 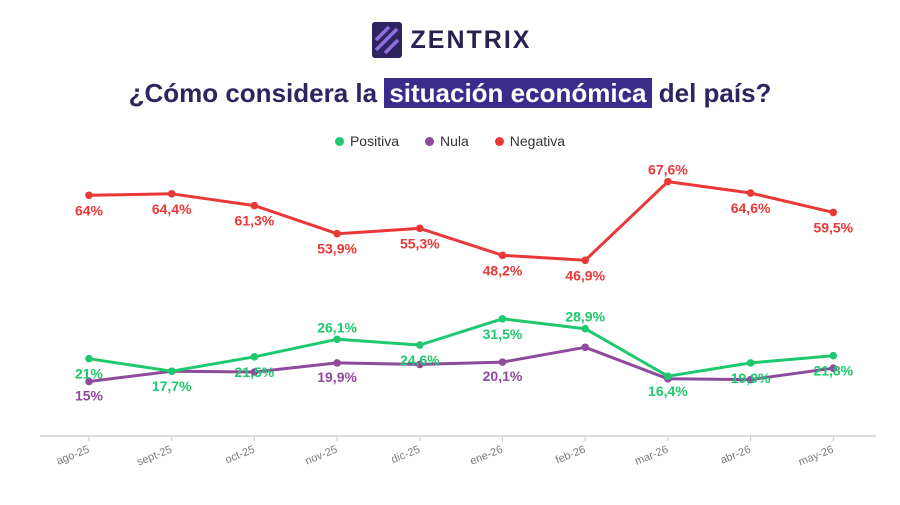 I want to click on data-label-nula: 20,1%, so click(x=503, y=376).